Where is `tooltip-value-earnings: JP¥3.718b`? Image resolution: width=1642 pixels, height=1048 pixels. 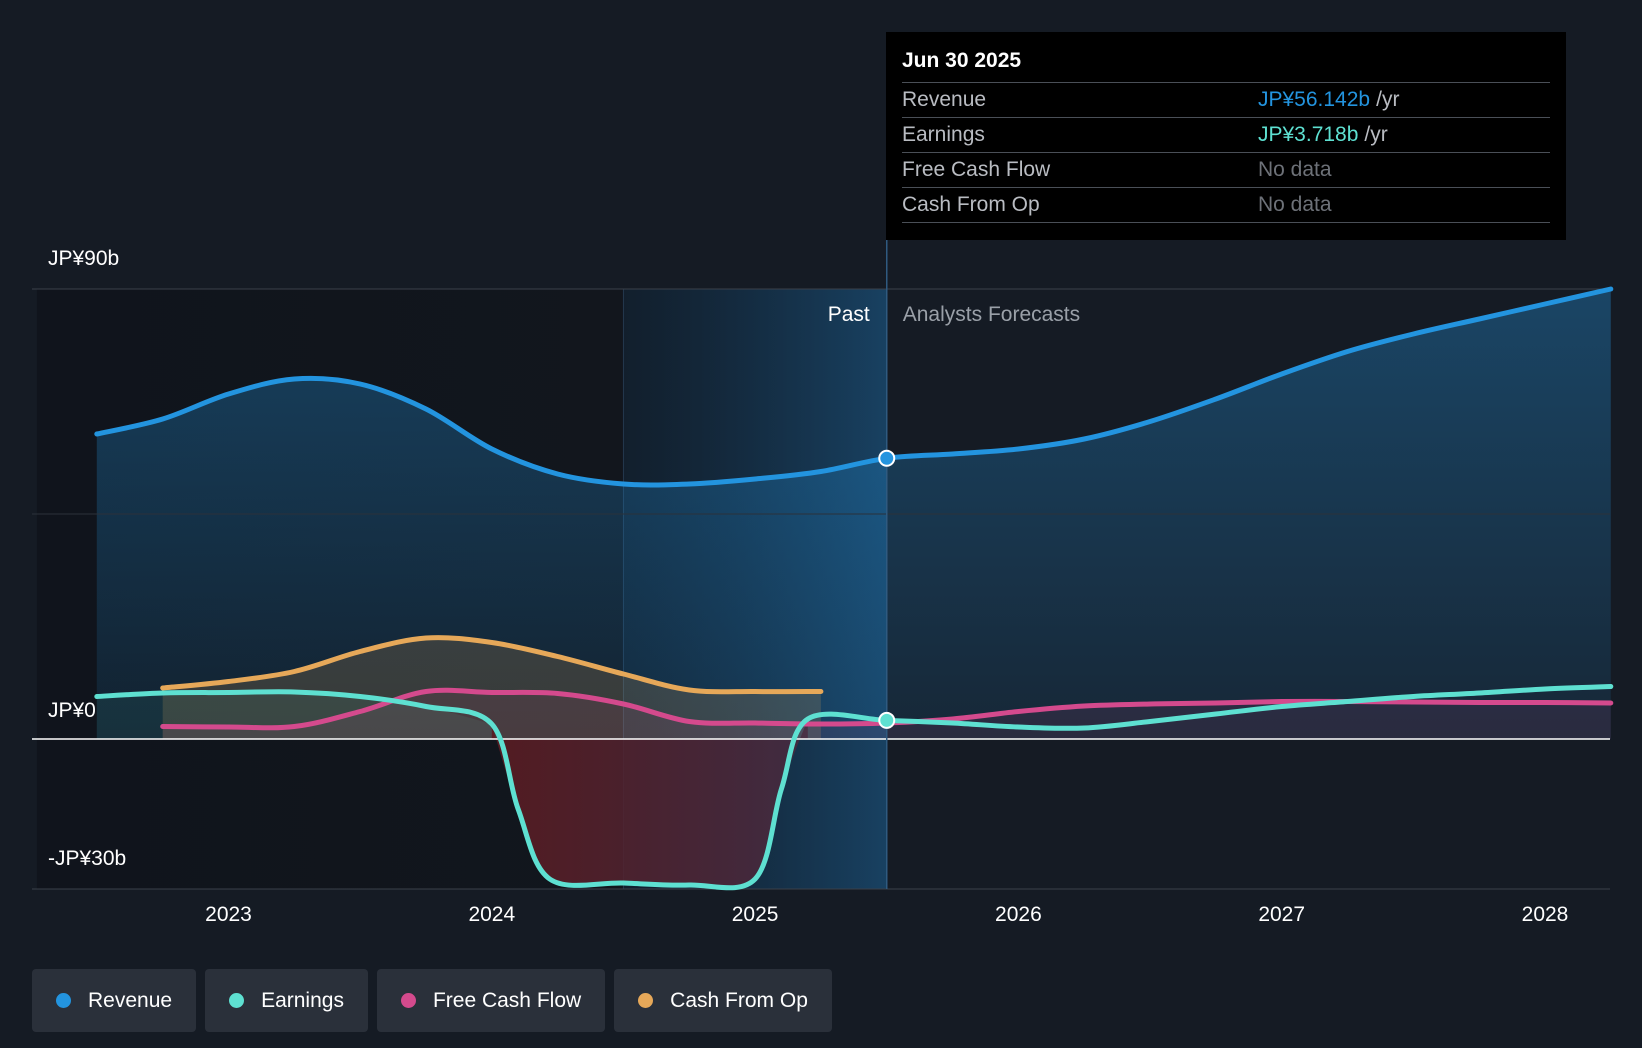 tooltip-value-earnings: JP¥3.718b is located at coordinates (1308, 134).